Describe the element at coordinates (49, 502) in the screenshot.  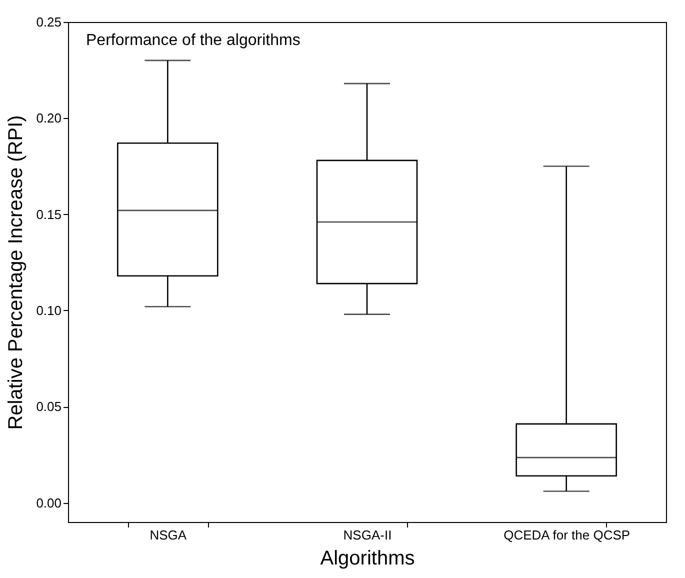
I see `y-tick-label: 0.00` at that location.